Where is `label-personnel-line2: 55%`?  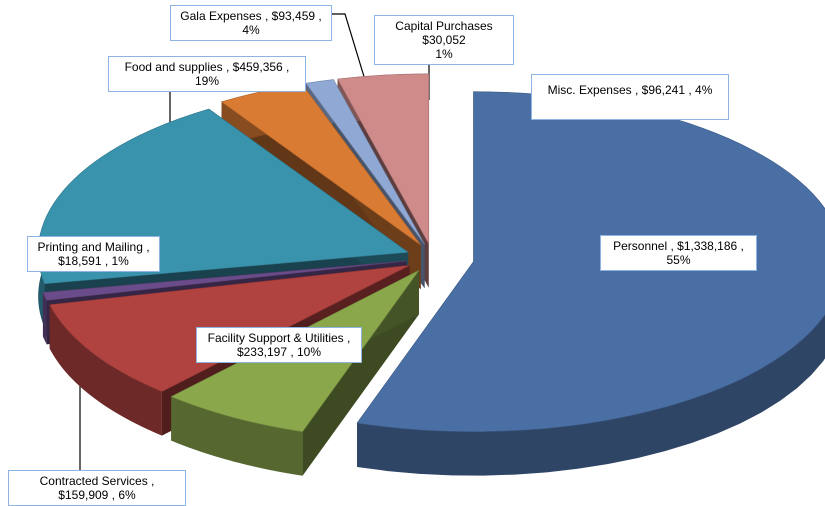
label-personnel-line2: 55% is located at coordinates (678, 260).